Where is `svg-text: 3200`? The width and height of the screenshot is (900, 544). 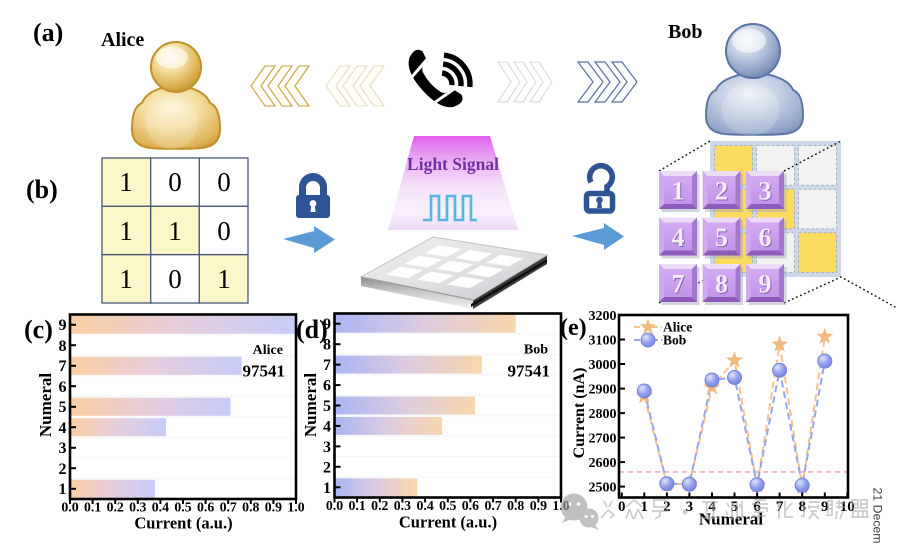 svg-text: 3200 is located at coordinates (603, 316).